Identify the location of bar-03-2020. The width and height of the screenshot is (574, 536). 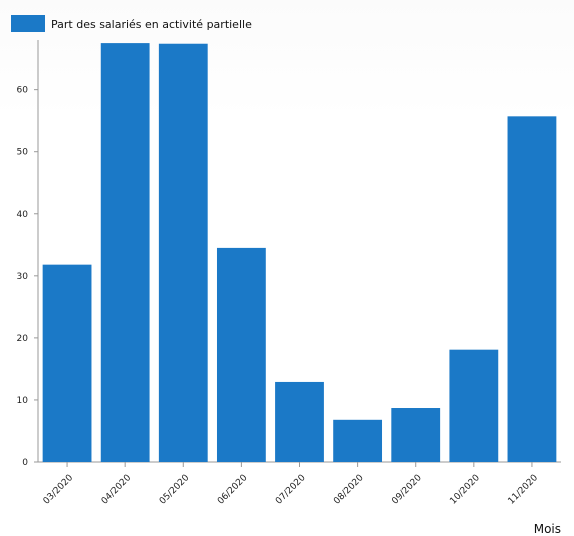
(67, 363).